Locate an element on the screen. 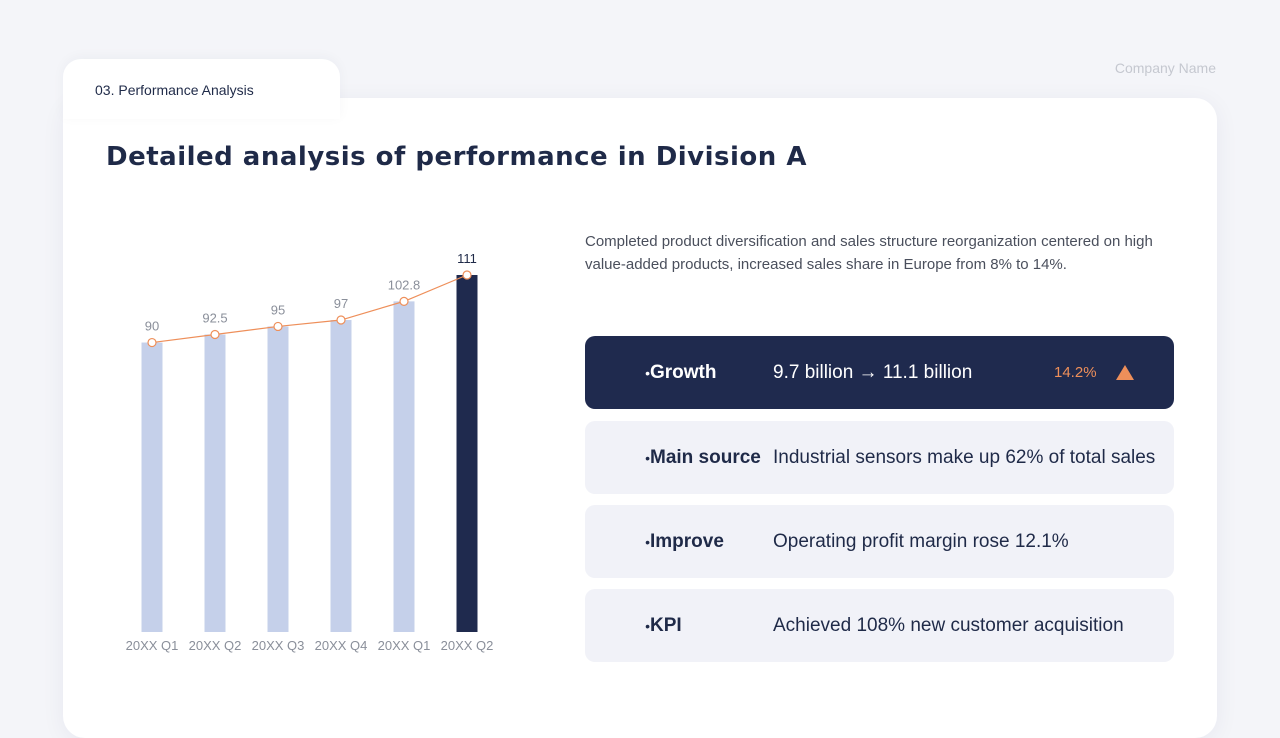 This screenshot has height=738, width=1280. growth-percent: 14.2% is located at coordinates (1075, 372).